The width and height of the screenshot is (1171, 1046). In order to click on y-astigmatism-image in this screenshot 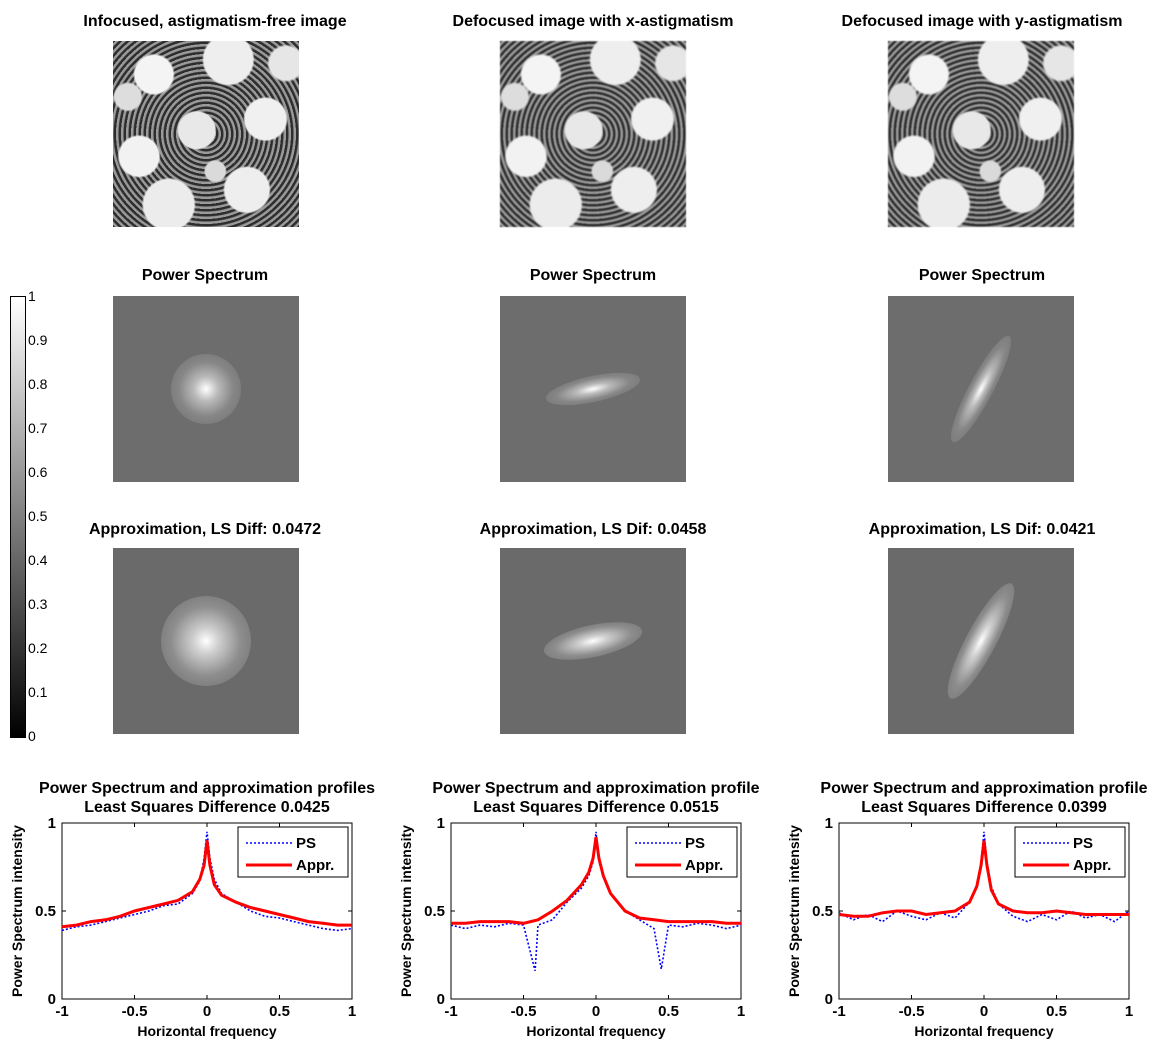, I will do `click(981, 134)`.